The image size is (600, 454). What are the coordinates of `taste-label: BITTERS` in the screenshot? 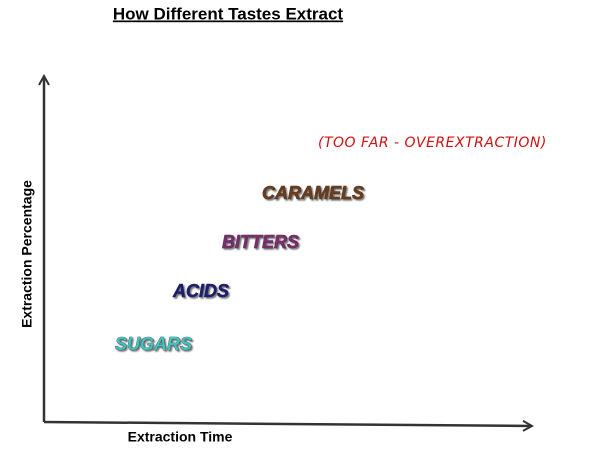 It's located at (260, 242).